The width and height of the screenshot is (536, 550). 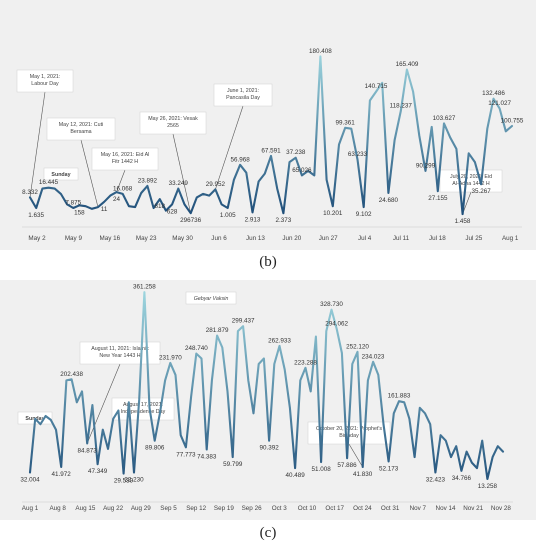 I want to click on annotation-text: Fitr 1442 H, so click(x=125, y=162).